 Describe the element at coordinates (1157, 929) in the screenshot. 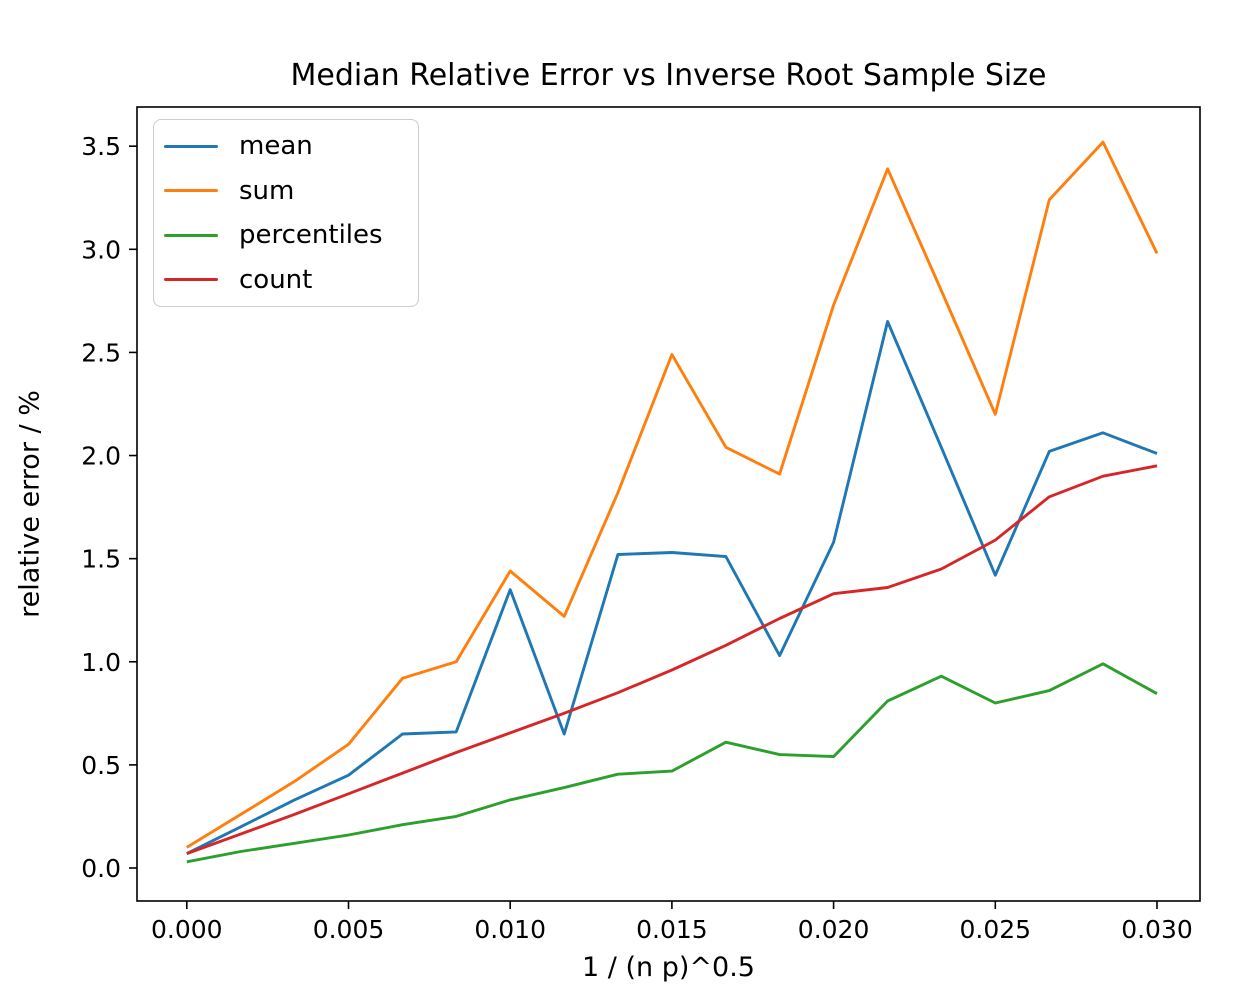

I see `x-tick-label: 0.030` at that location.